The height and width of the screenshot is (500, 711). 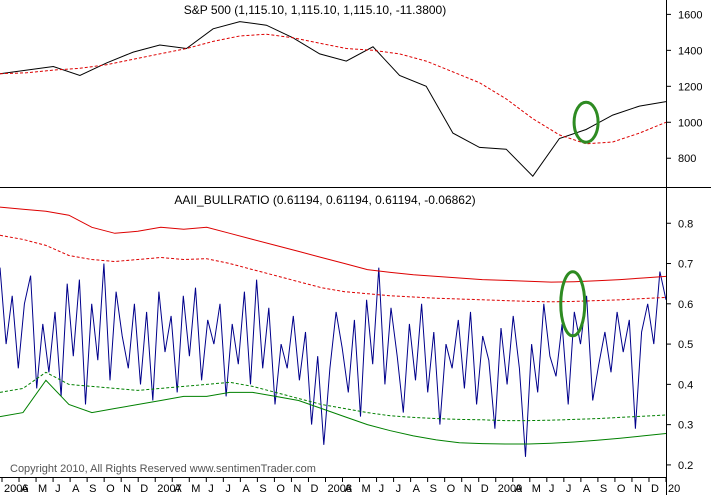 What do you see at coordinates (169, 489) in the screenshot?
I see `x-tick-label: 2007` at bounding box center [169, 489].